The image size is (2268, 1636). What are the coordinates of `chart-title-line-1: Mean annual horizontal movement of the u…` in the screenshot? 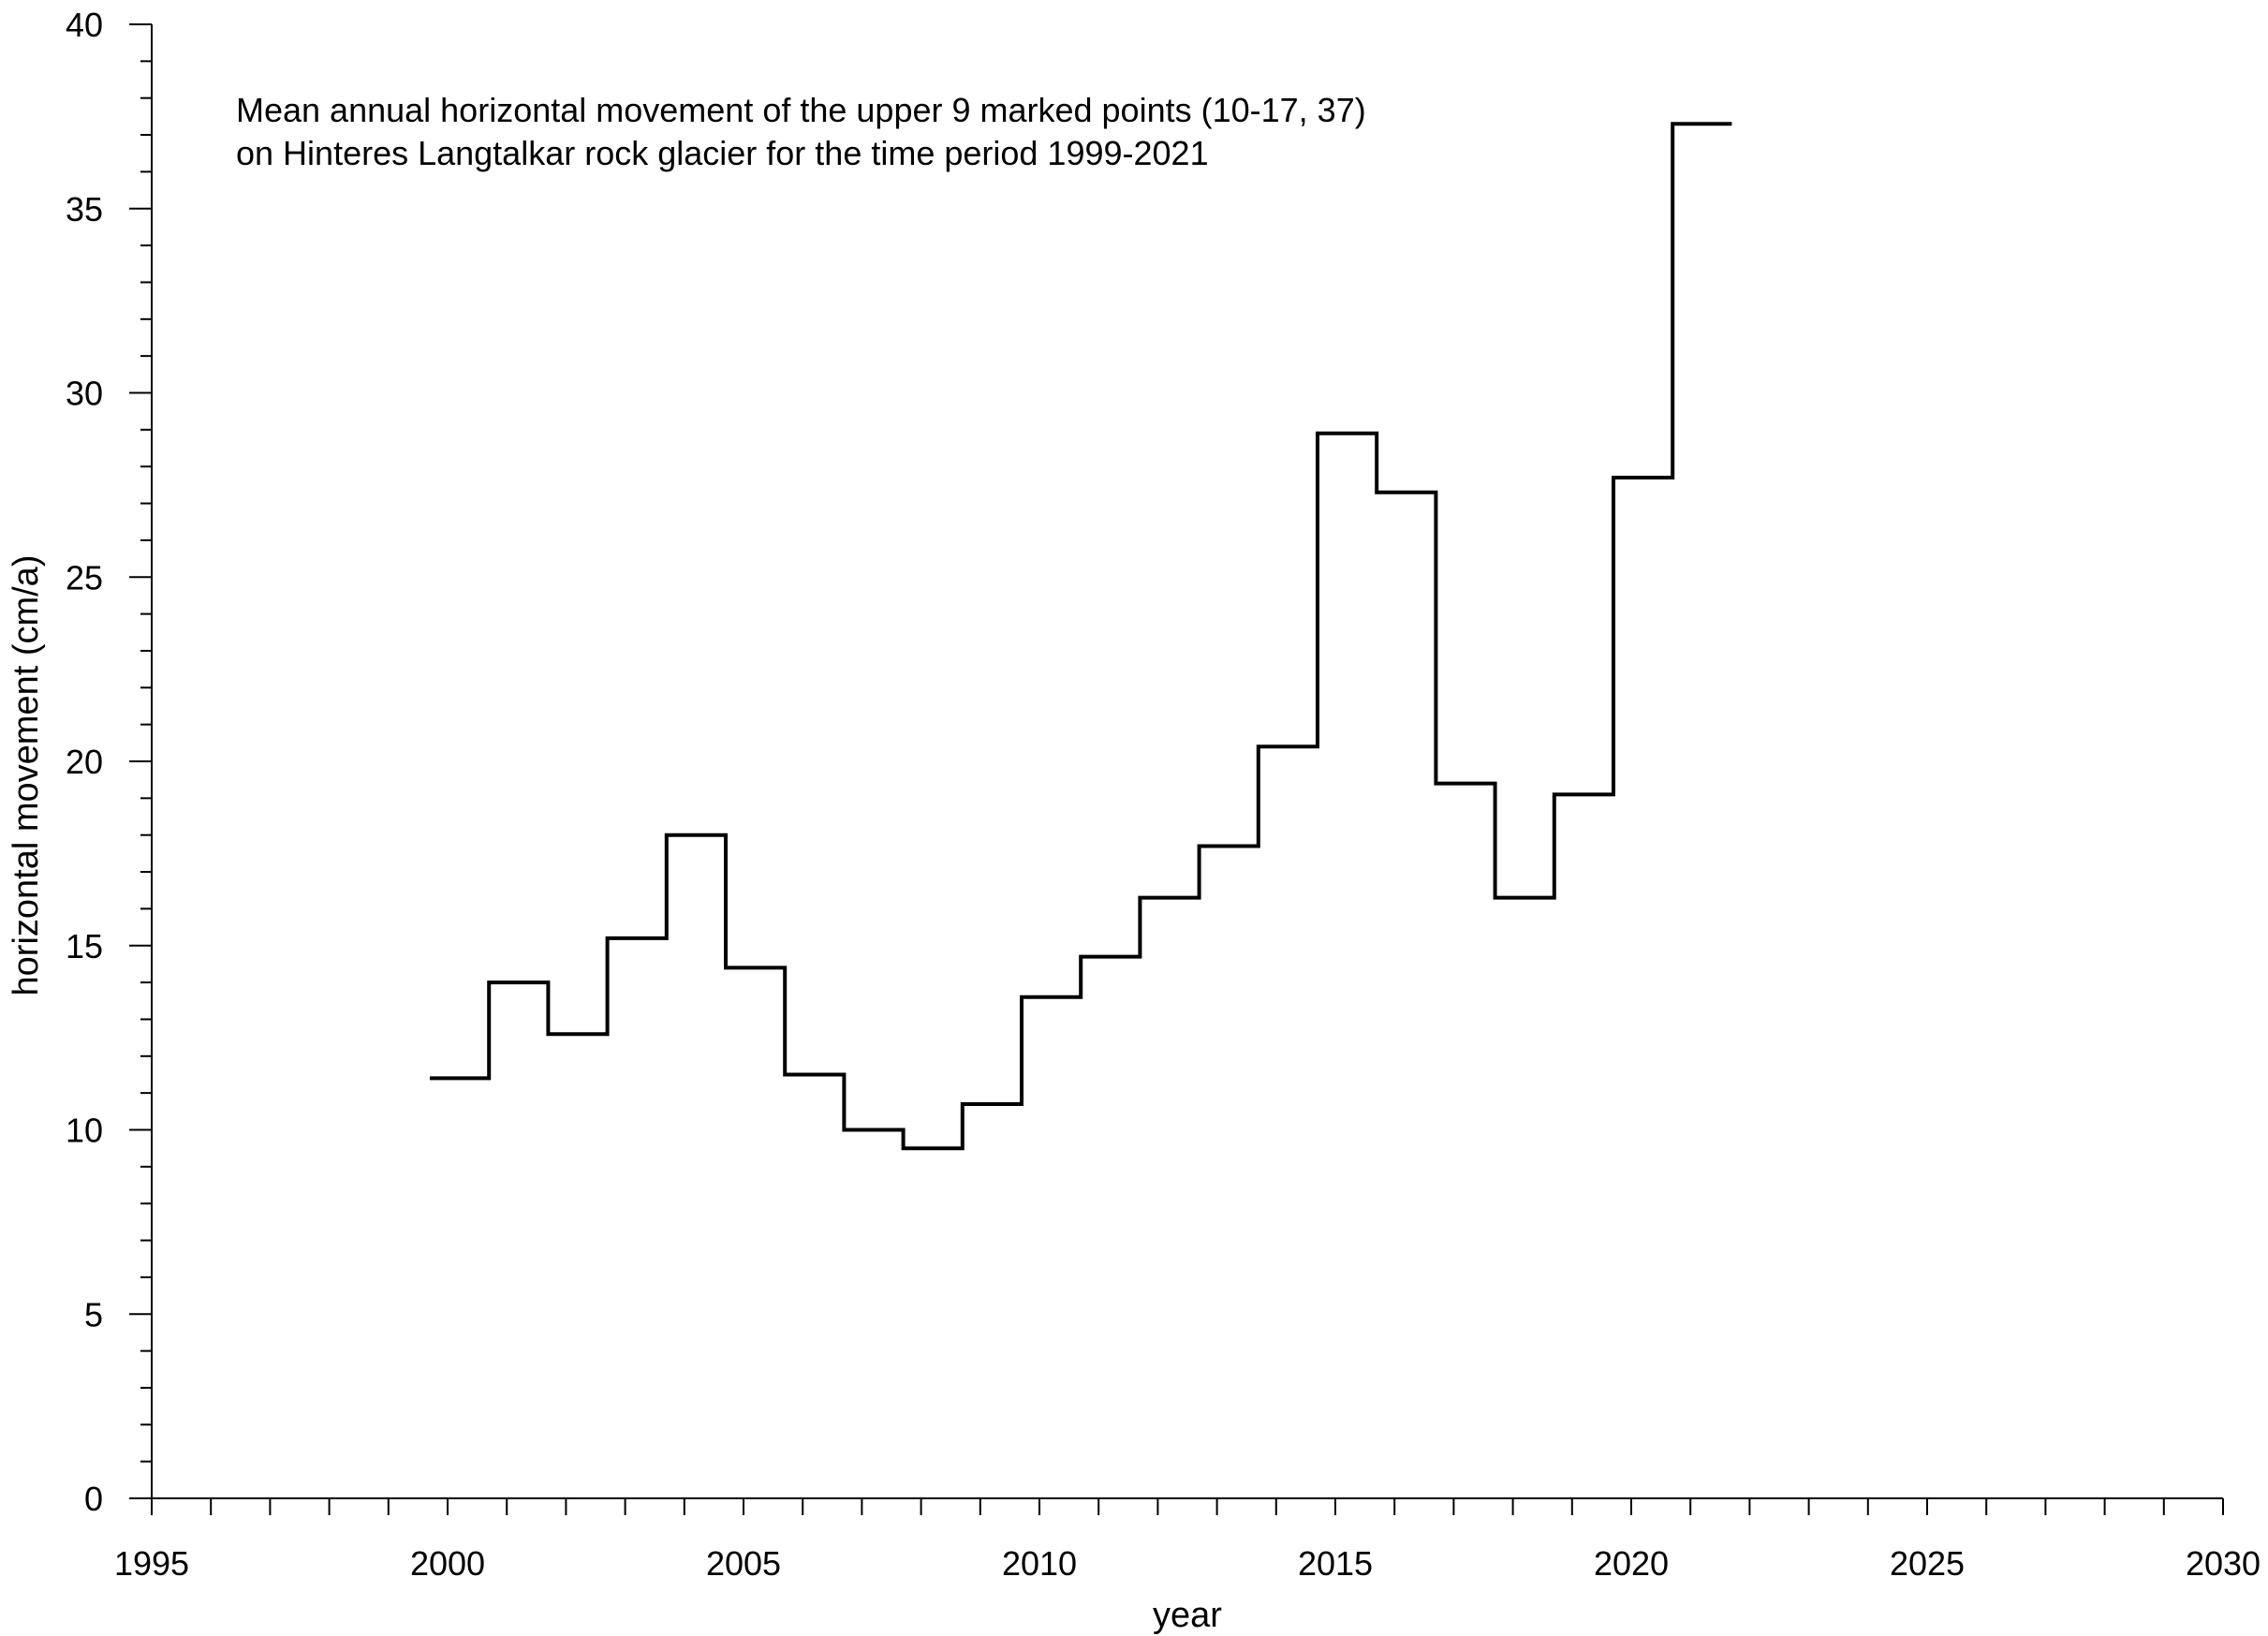 It's located at (801, 110).